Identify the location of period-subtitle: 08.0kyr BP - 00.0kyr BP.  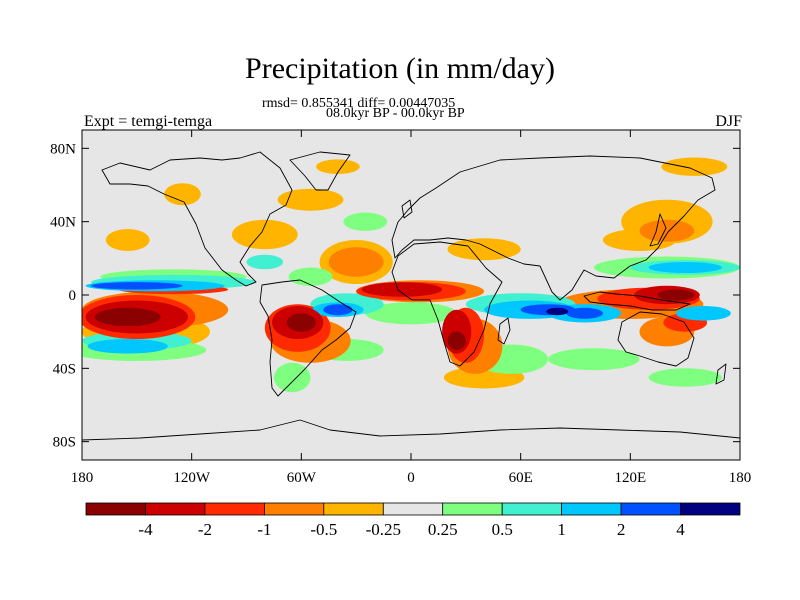
(395, 113).